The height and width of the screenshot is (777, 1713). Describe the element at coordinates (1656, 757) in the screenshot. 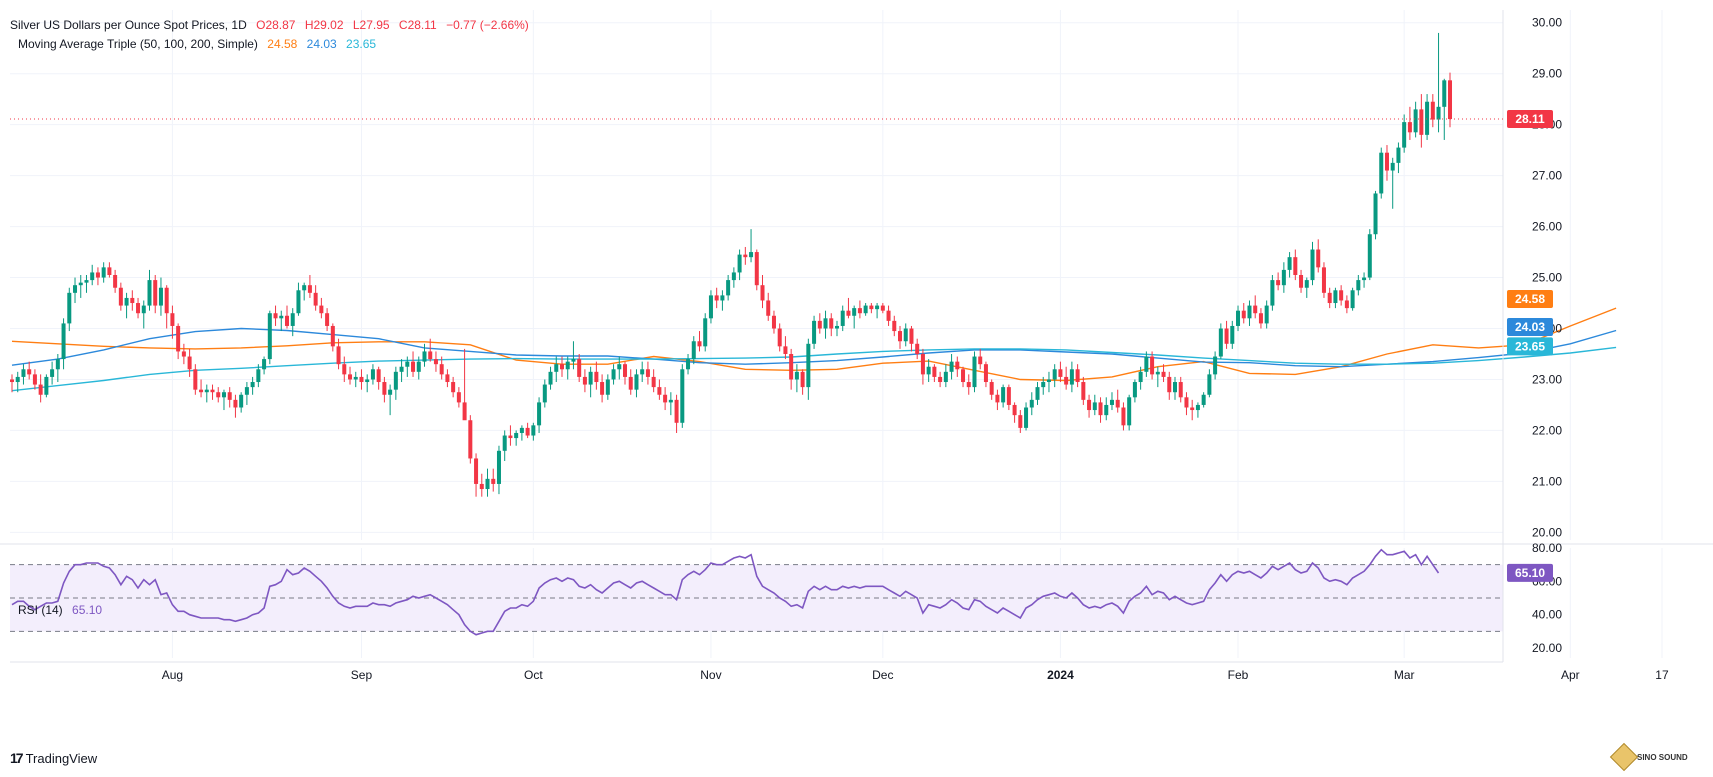

I see `watermark: SINO SOUND` at that location.